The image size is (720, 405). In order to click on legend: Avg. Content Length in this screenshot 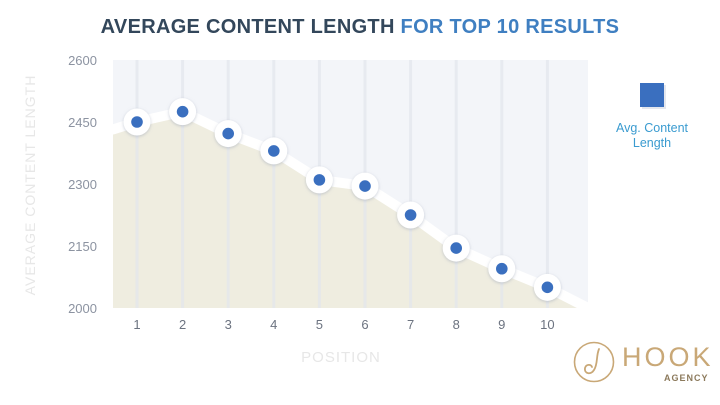, I will do `click(652, 115)`.